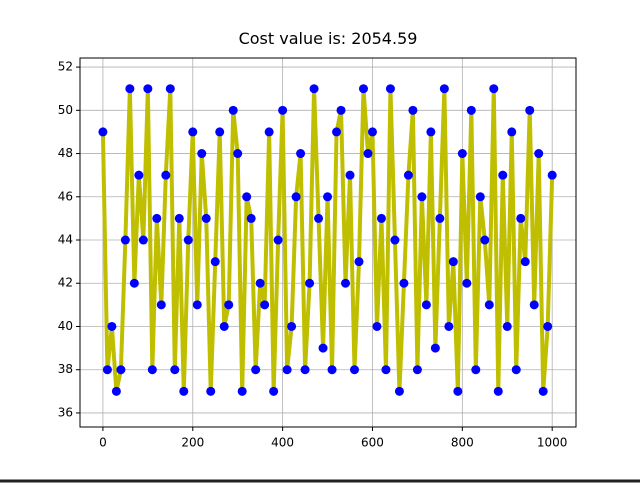 This screenshot has width=640, height=483. I want to click on x-tick-label: 600, so click(372, 443).